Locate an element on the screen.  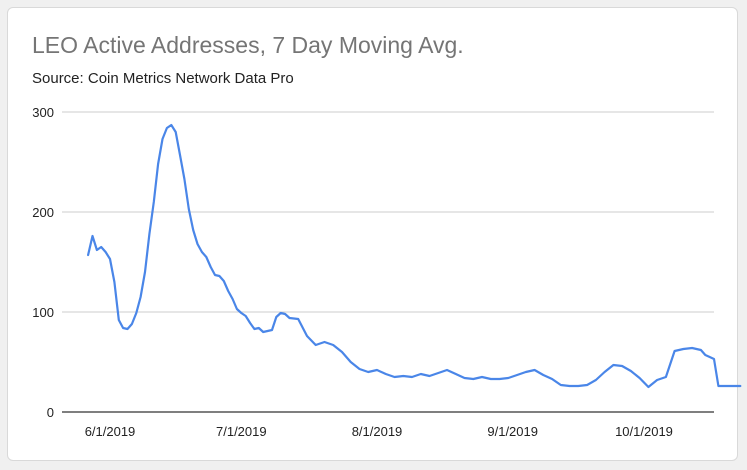
y-tick-label: 200 is located at coordinates (43, 212).